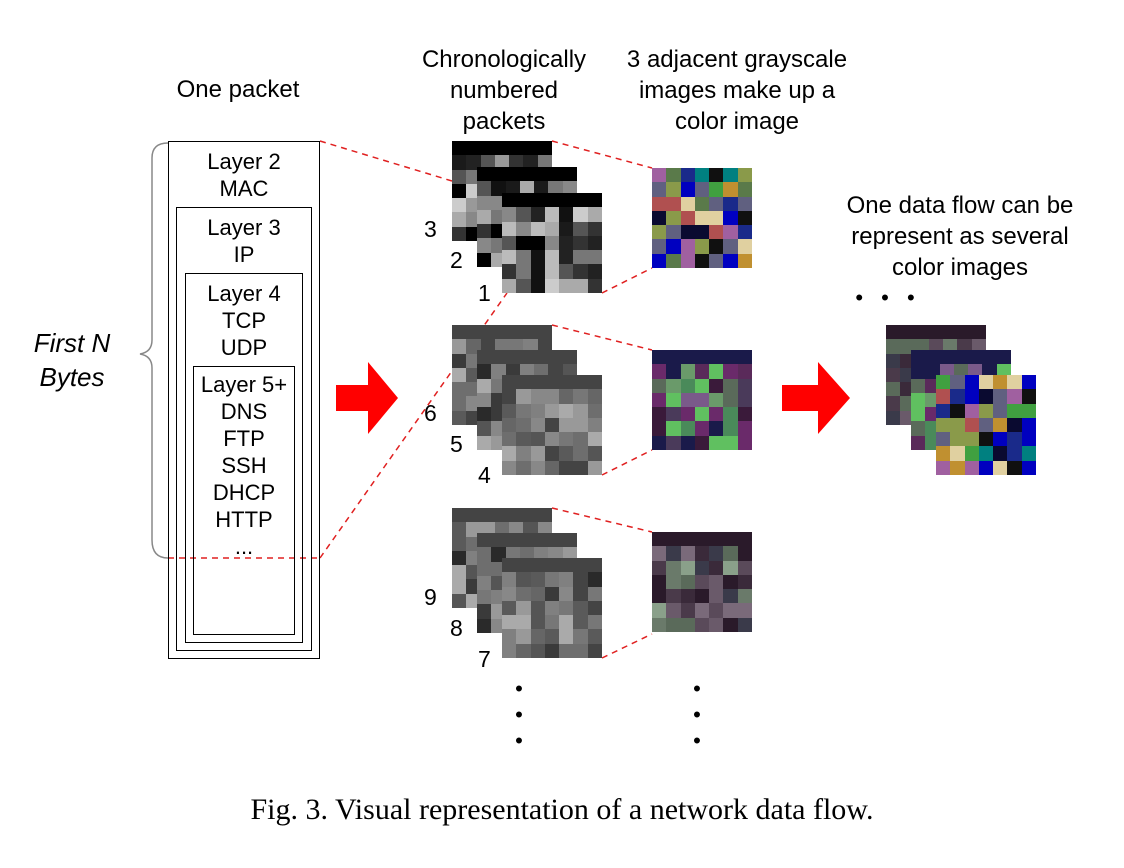 This screenshot has width=1124, height=868. I want to click on packet-number: 5, so click(456, 444).